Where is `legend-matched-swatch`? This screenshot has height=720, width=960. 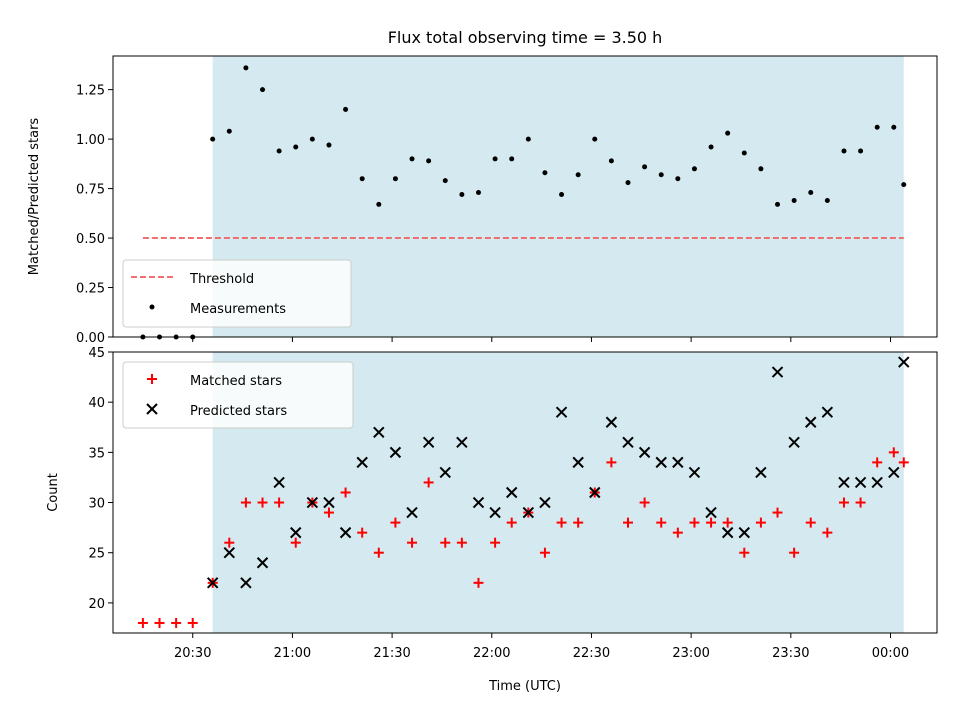
legend-matched-swatch is located at coordinates (152, 379).